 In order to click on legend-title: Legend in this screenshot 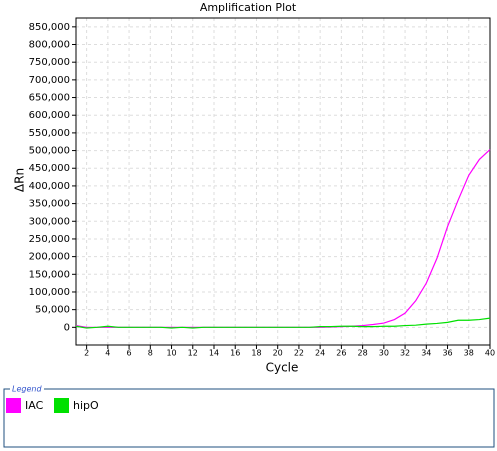, I will do `click(27, 389)`.